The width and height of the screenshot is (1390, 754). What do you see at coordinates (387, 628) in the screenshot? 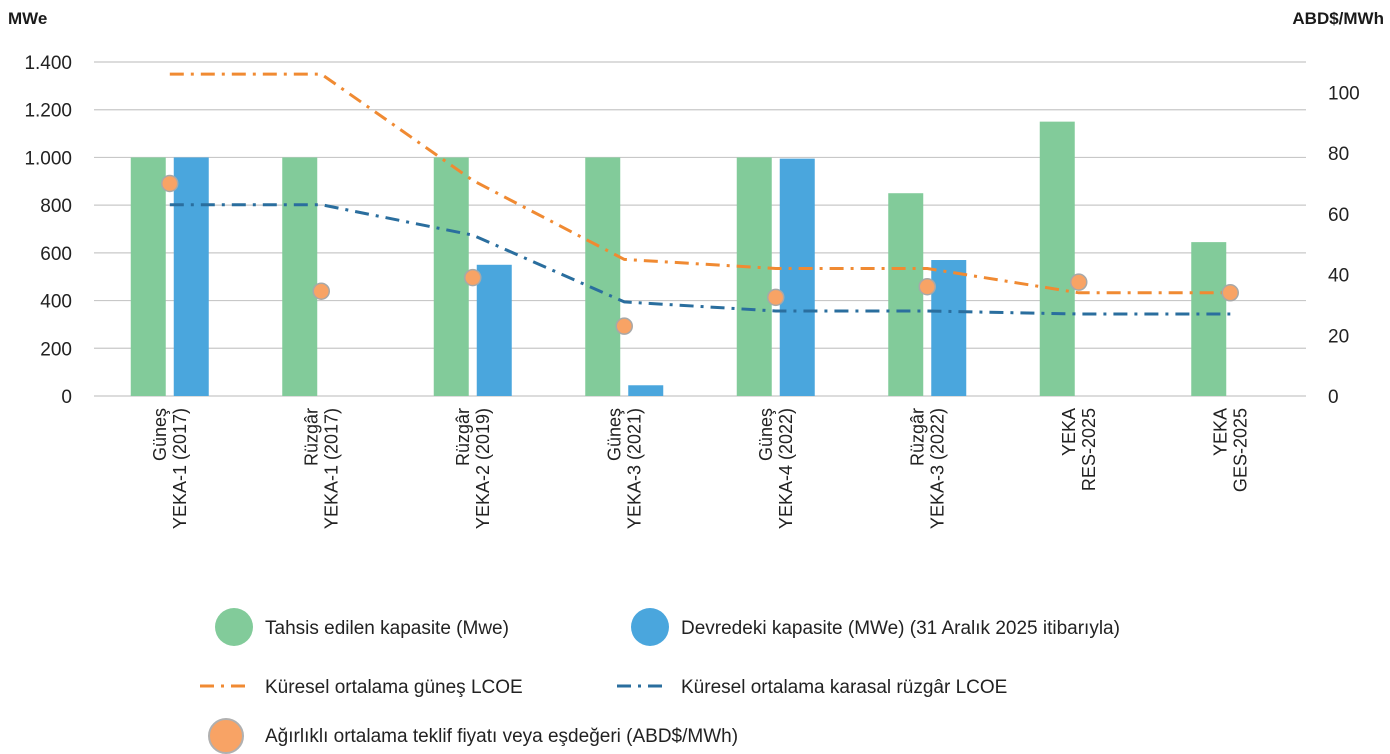
I see `legend-label-allocated: Tahsis edilen kapasite (Mwe)` at bounding box center [387, 628].